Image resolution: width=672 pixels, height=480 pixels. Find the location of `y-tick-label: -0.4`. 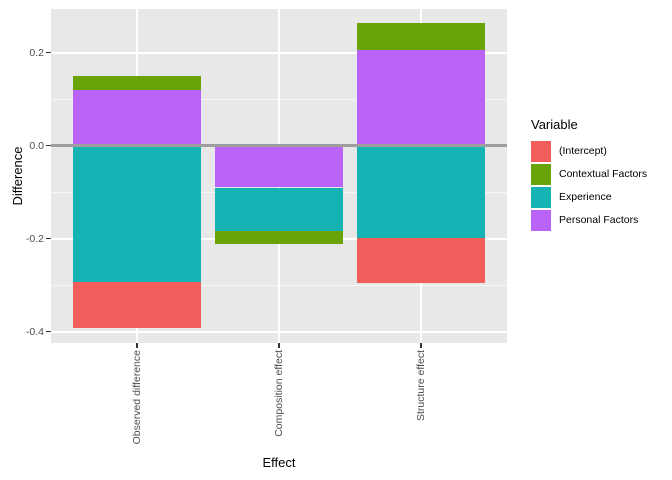

y-tick-label: -0.4 is located at coordinates (34, 331).